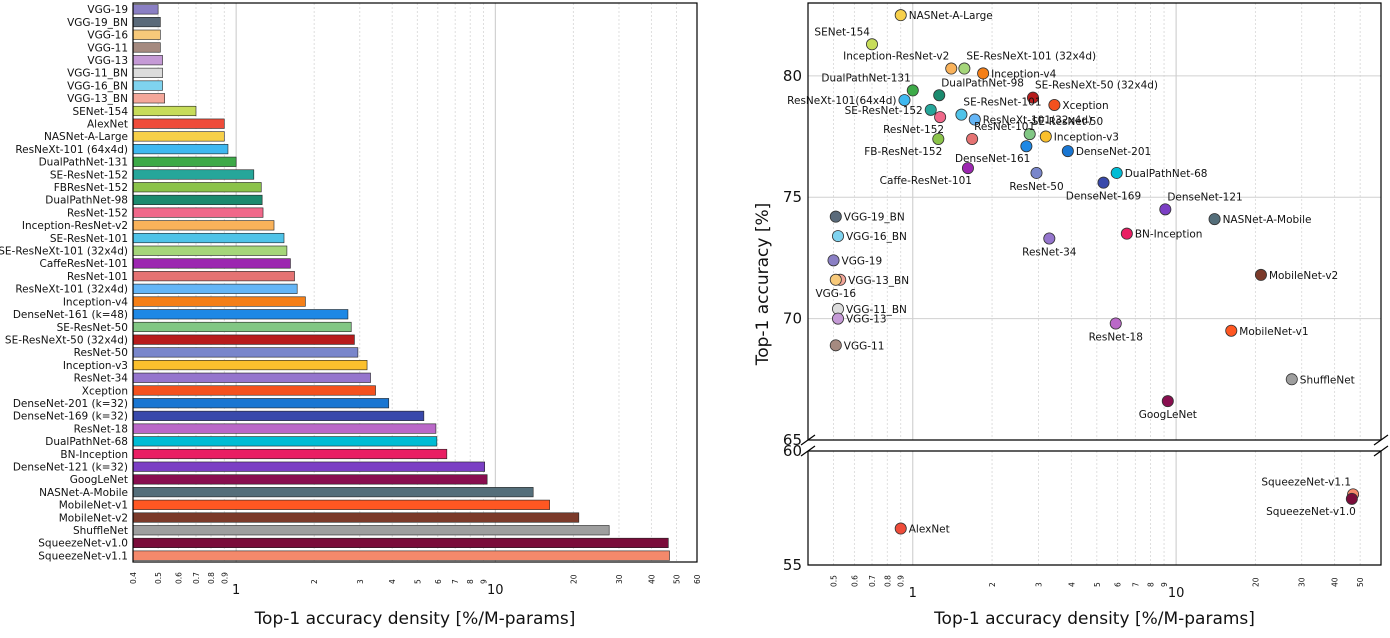  Describe the element at coordinates (1116, 337) in the screenshot. I see `scatter-point-label: ResNet-18` at that location.